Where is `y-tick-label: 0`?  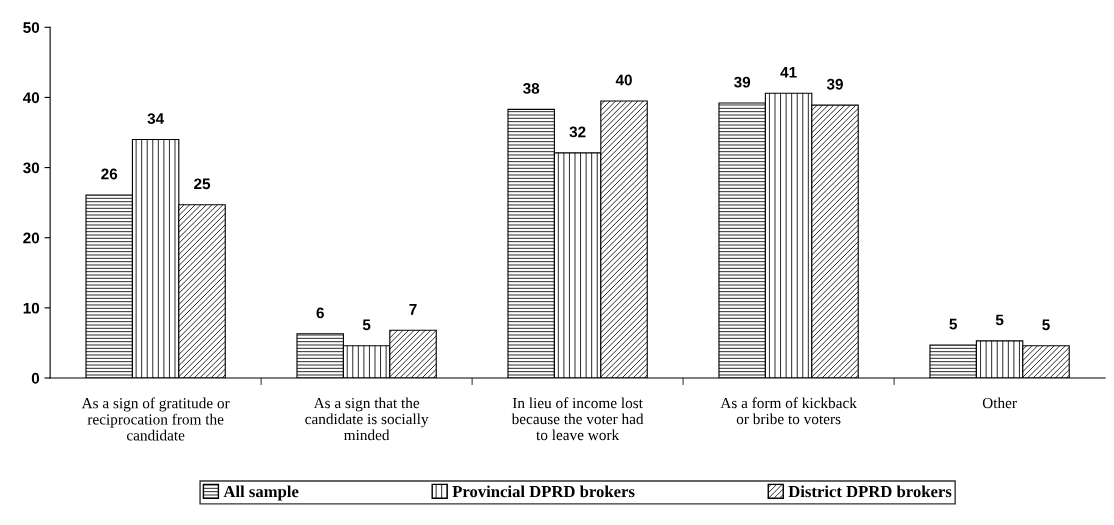 y-tick-label: 0 is located at coordinates (35, 378).